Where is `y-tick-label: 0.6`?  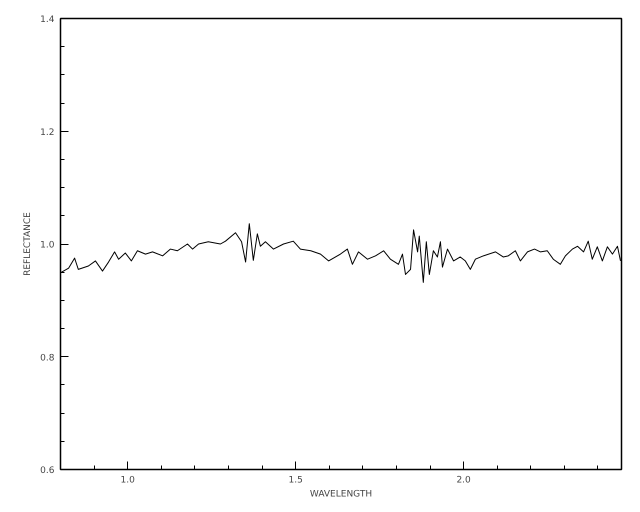 y-tick-label: 0.6 is located at coordinates (47, 471).